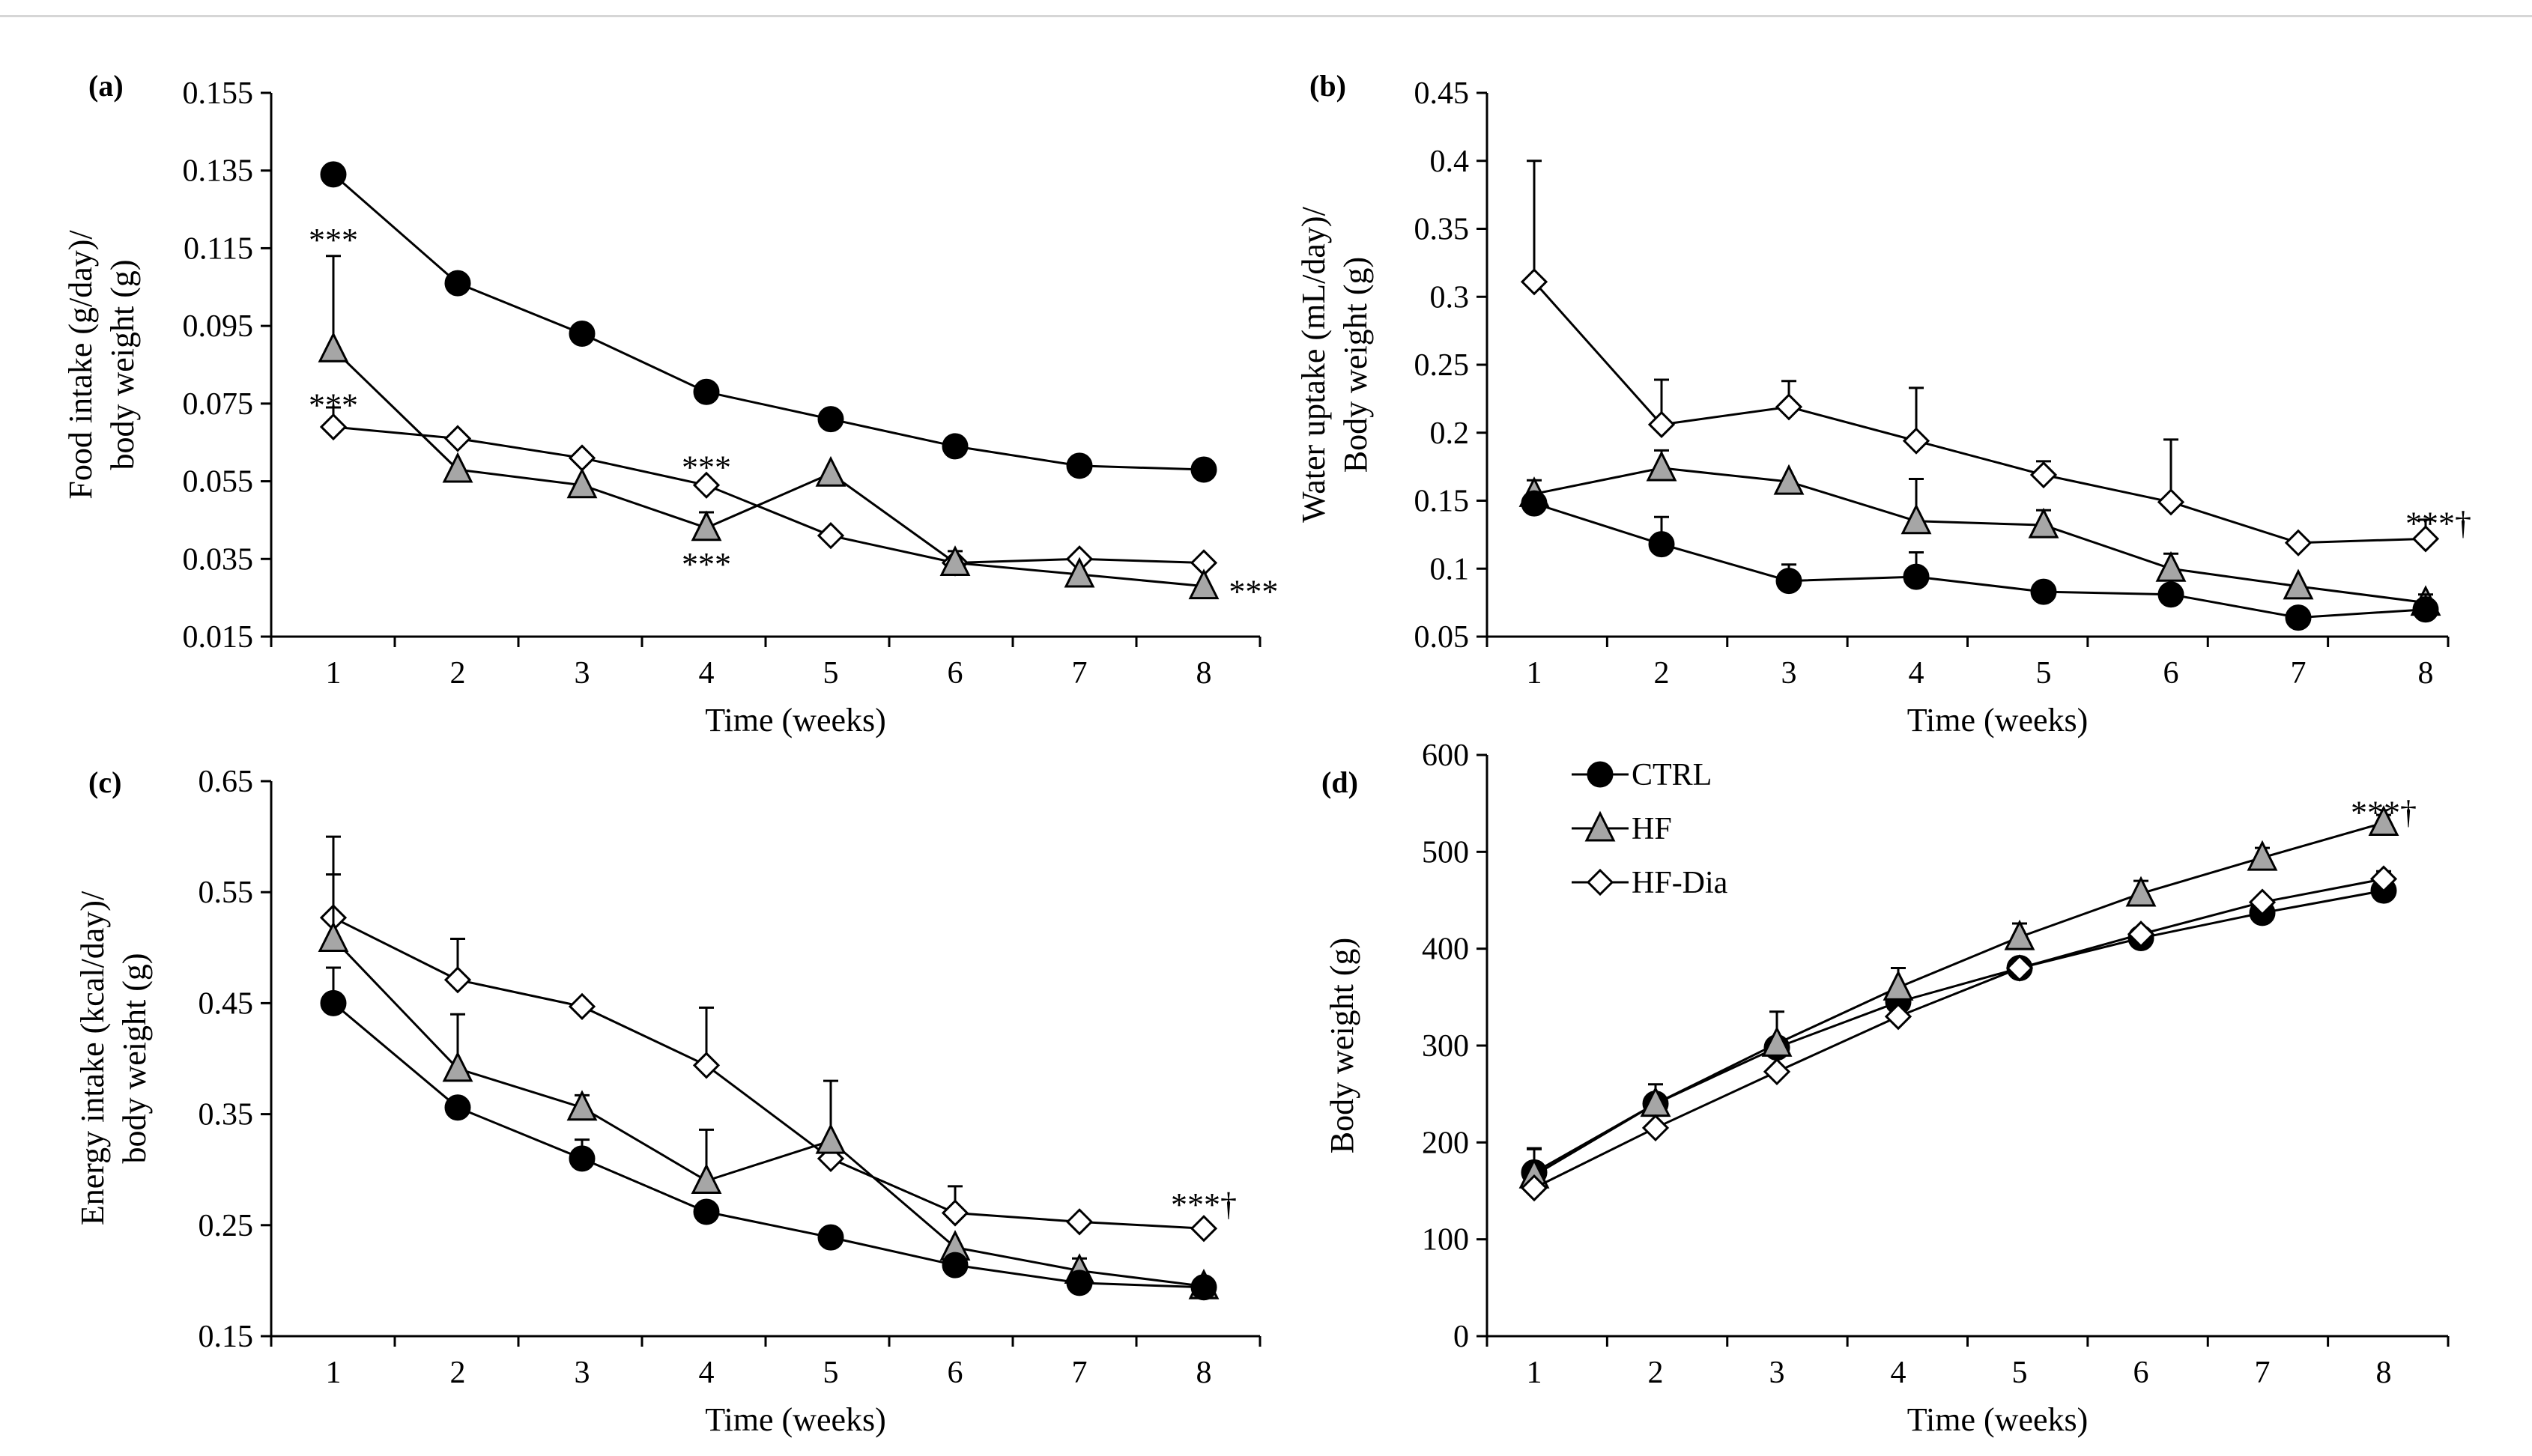  I want to click on y-tick-label: 0.65, so click(226, 782).